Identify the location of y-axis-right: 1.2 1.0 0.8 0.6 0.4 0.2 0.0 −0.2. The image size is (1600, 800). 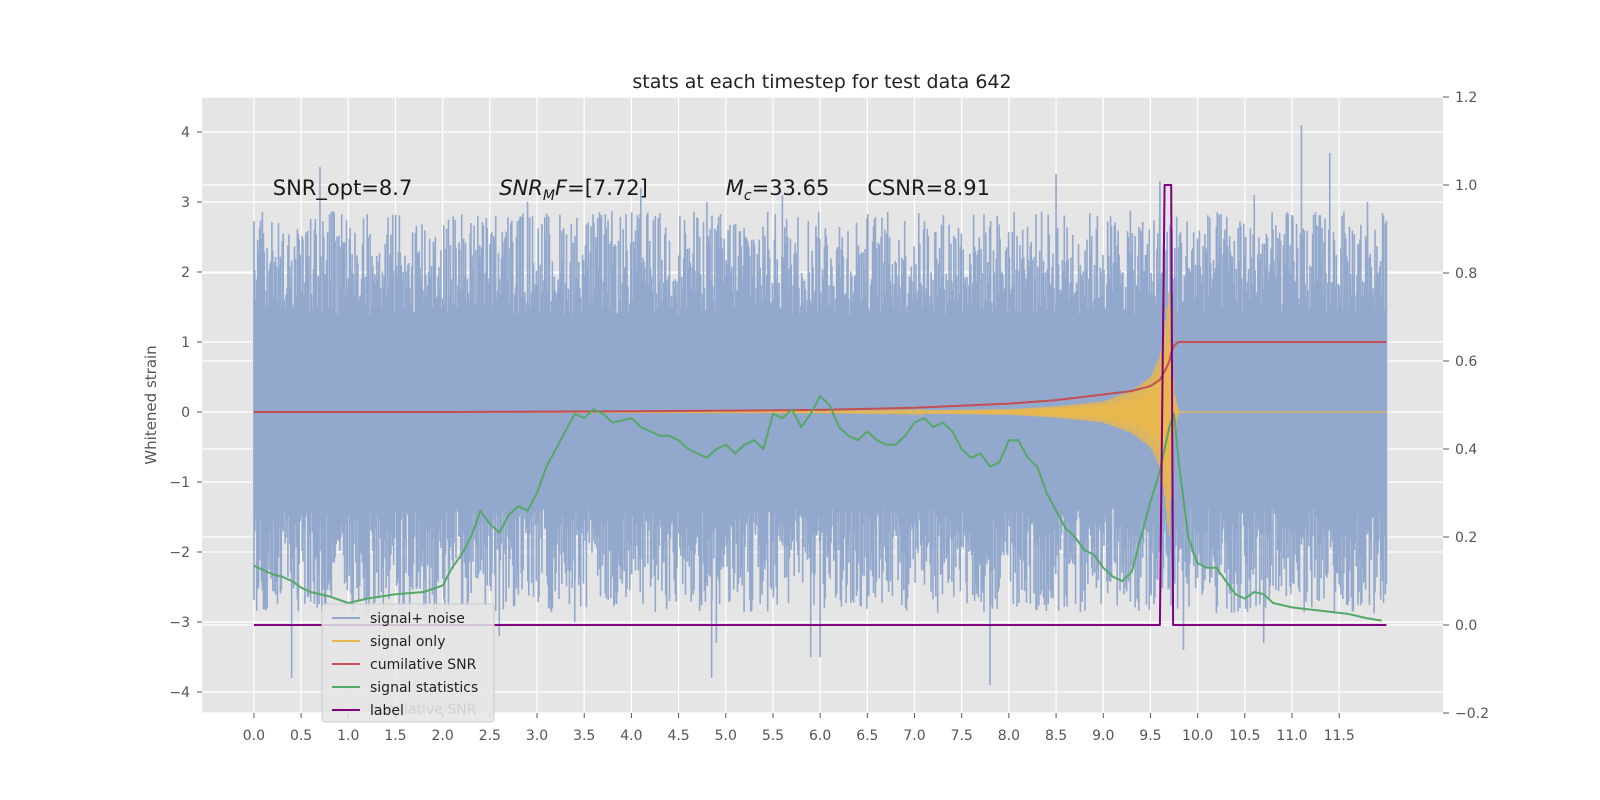
(1466, 406).